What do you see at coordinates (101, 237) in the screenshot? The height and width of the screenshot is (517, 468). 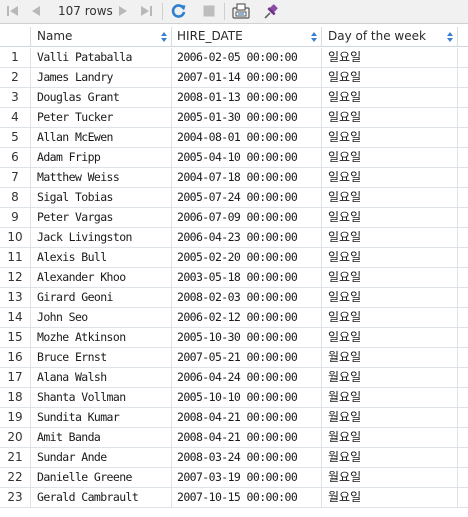 I see `name-cell: Jack Livingston` at bounding box center [101, 237].